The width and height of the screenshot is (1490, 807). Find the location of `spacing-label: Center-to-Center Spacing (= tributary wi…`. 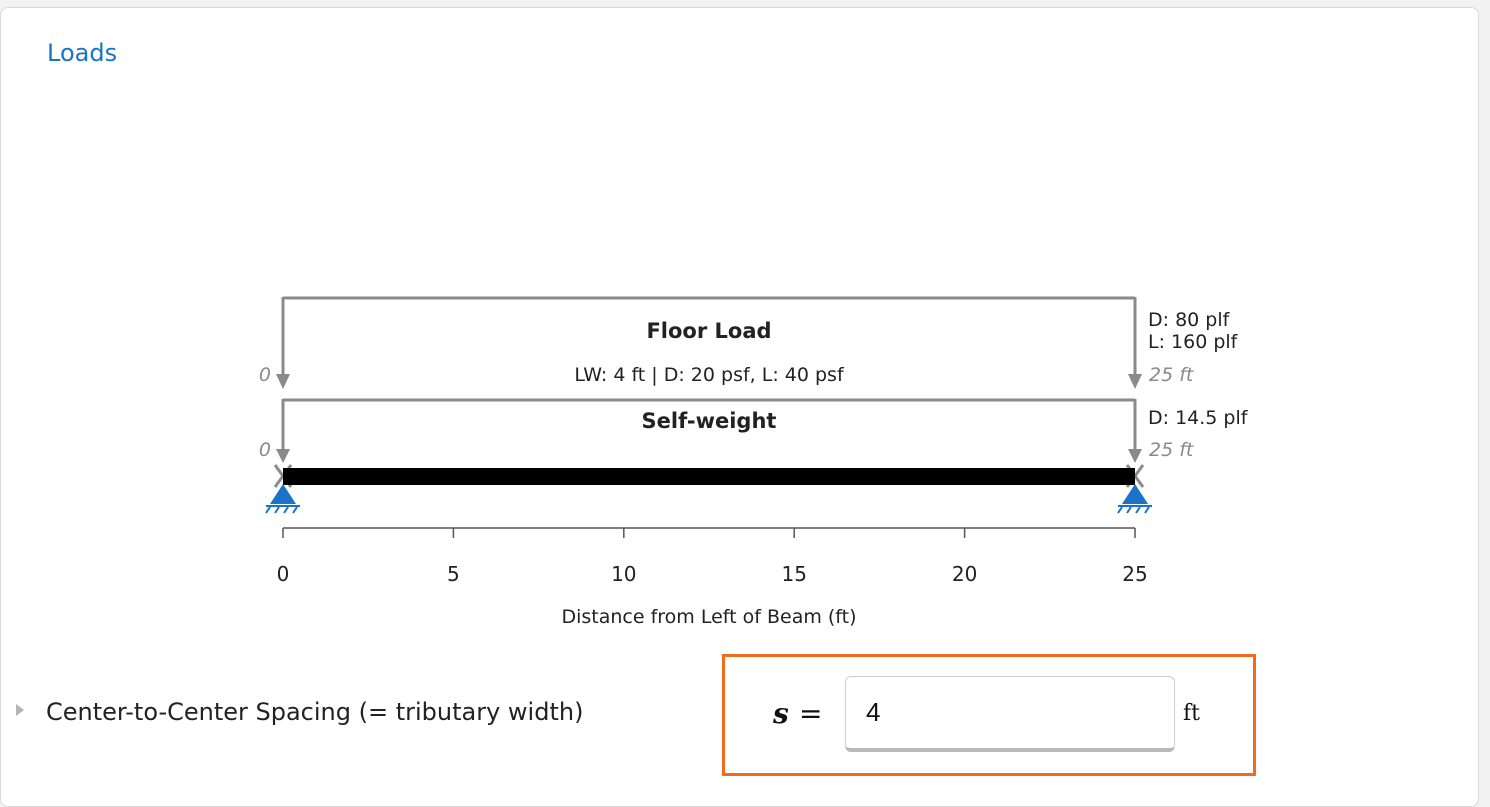

spacing-label: Center-to-Center Spacing (= tributary wi… is located at coordinates (315, 712).